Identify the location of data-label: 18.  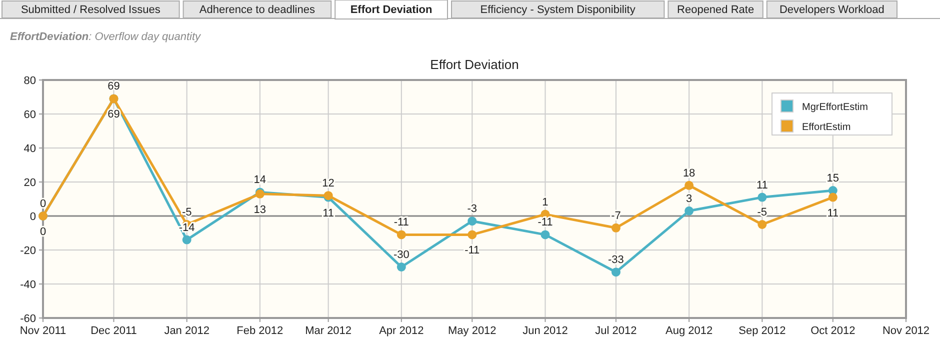
(689, 173).